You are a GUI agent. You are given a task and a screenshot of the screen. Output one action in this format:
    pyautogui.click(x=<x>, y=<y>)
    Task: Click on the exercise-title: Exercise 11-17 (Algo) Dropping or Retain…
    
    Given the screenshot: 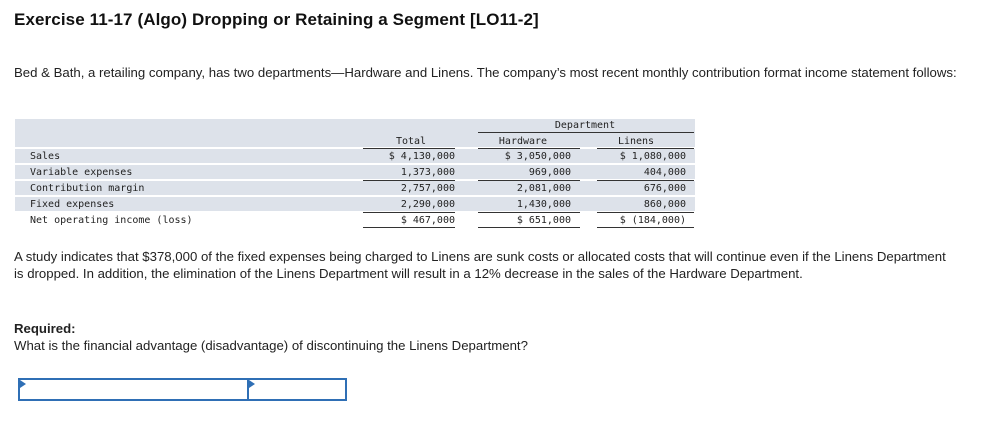 What is the action you would take?
    pyautogui.click(x=276, y=19)
    